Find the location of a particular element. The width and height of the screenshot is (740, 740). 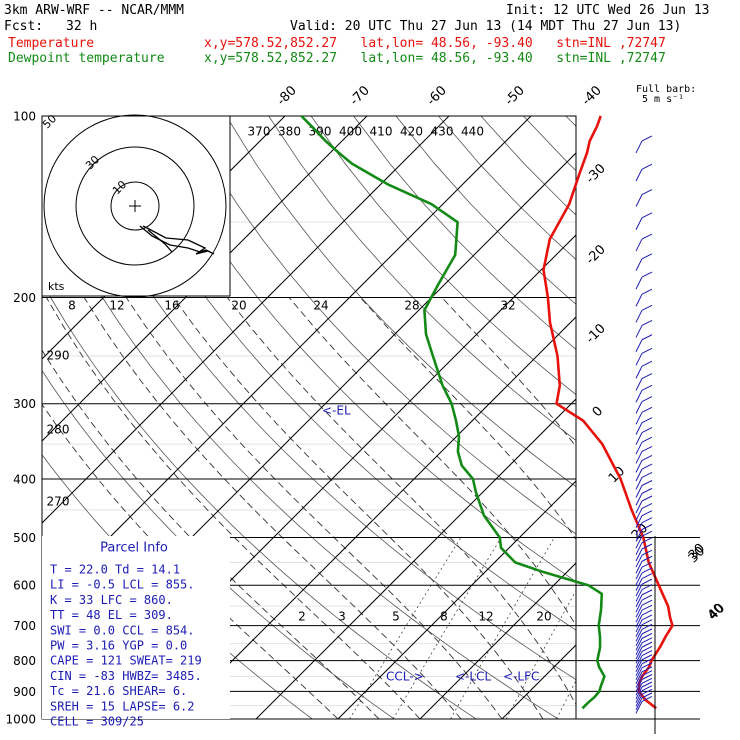

pressure-tick-label: 600 is located at coordinates (24, 586).